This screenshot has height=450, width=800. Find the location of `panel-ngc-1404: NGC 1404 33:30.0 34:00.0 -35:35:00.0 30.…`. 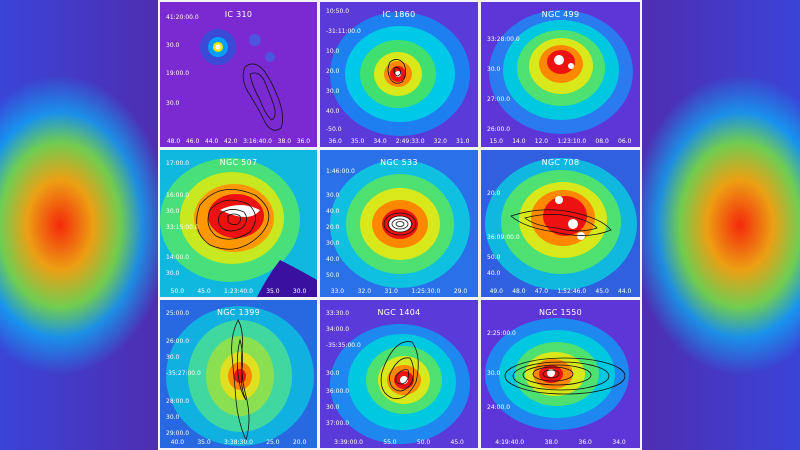

panel-ngc-1404: NGC 1404 33:30.0 34:00.0 -35:35:00.0 30.… is located at coordinates (399, 374).